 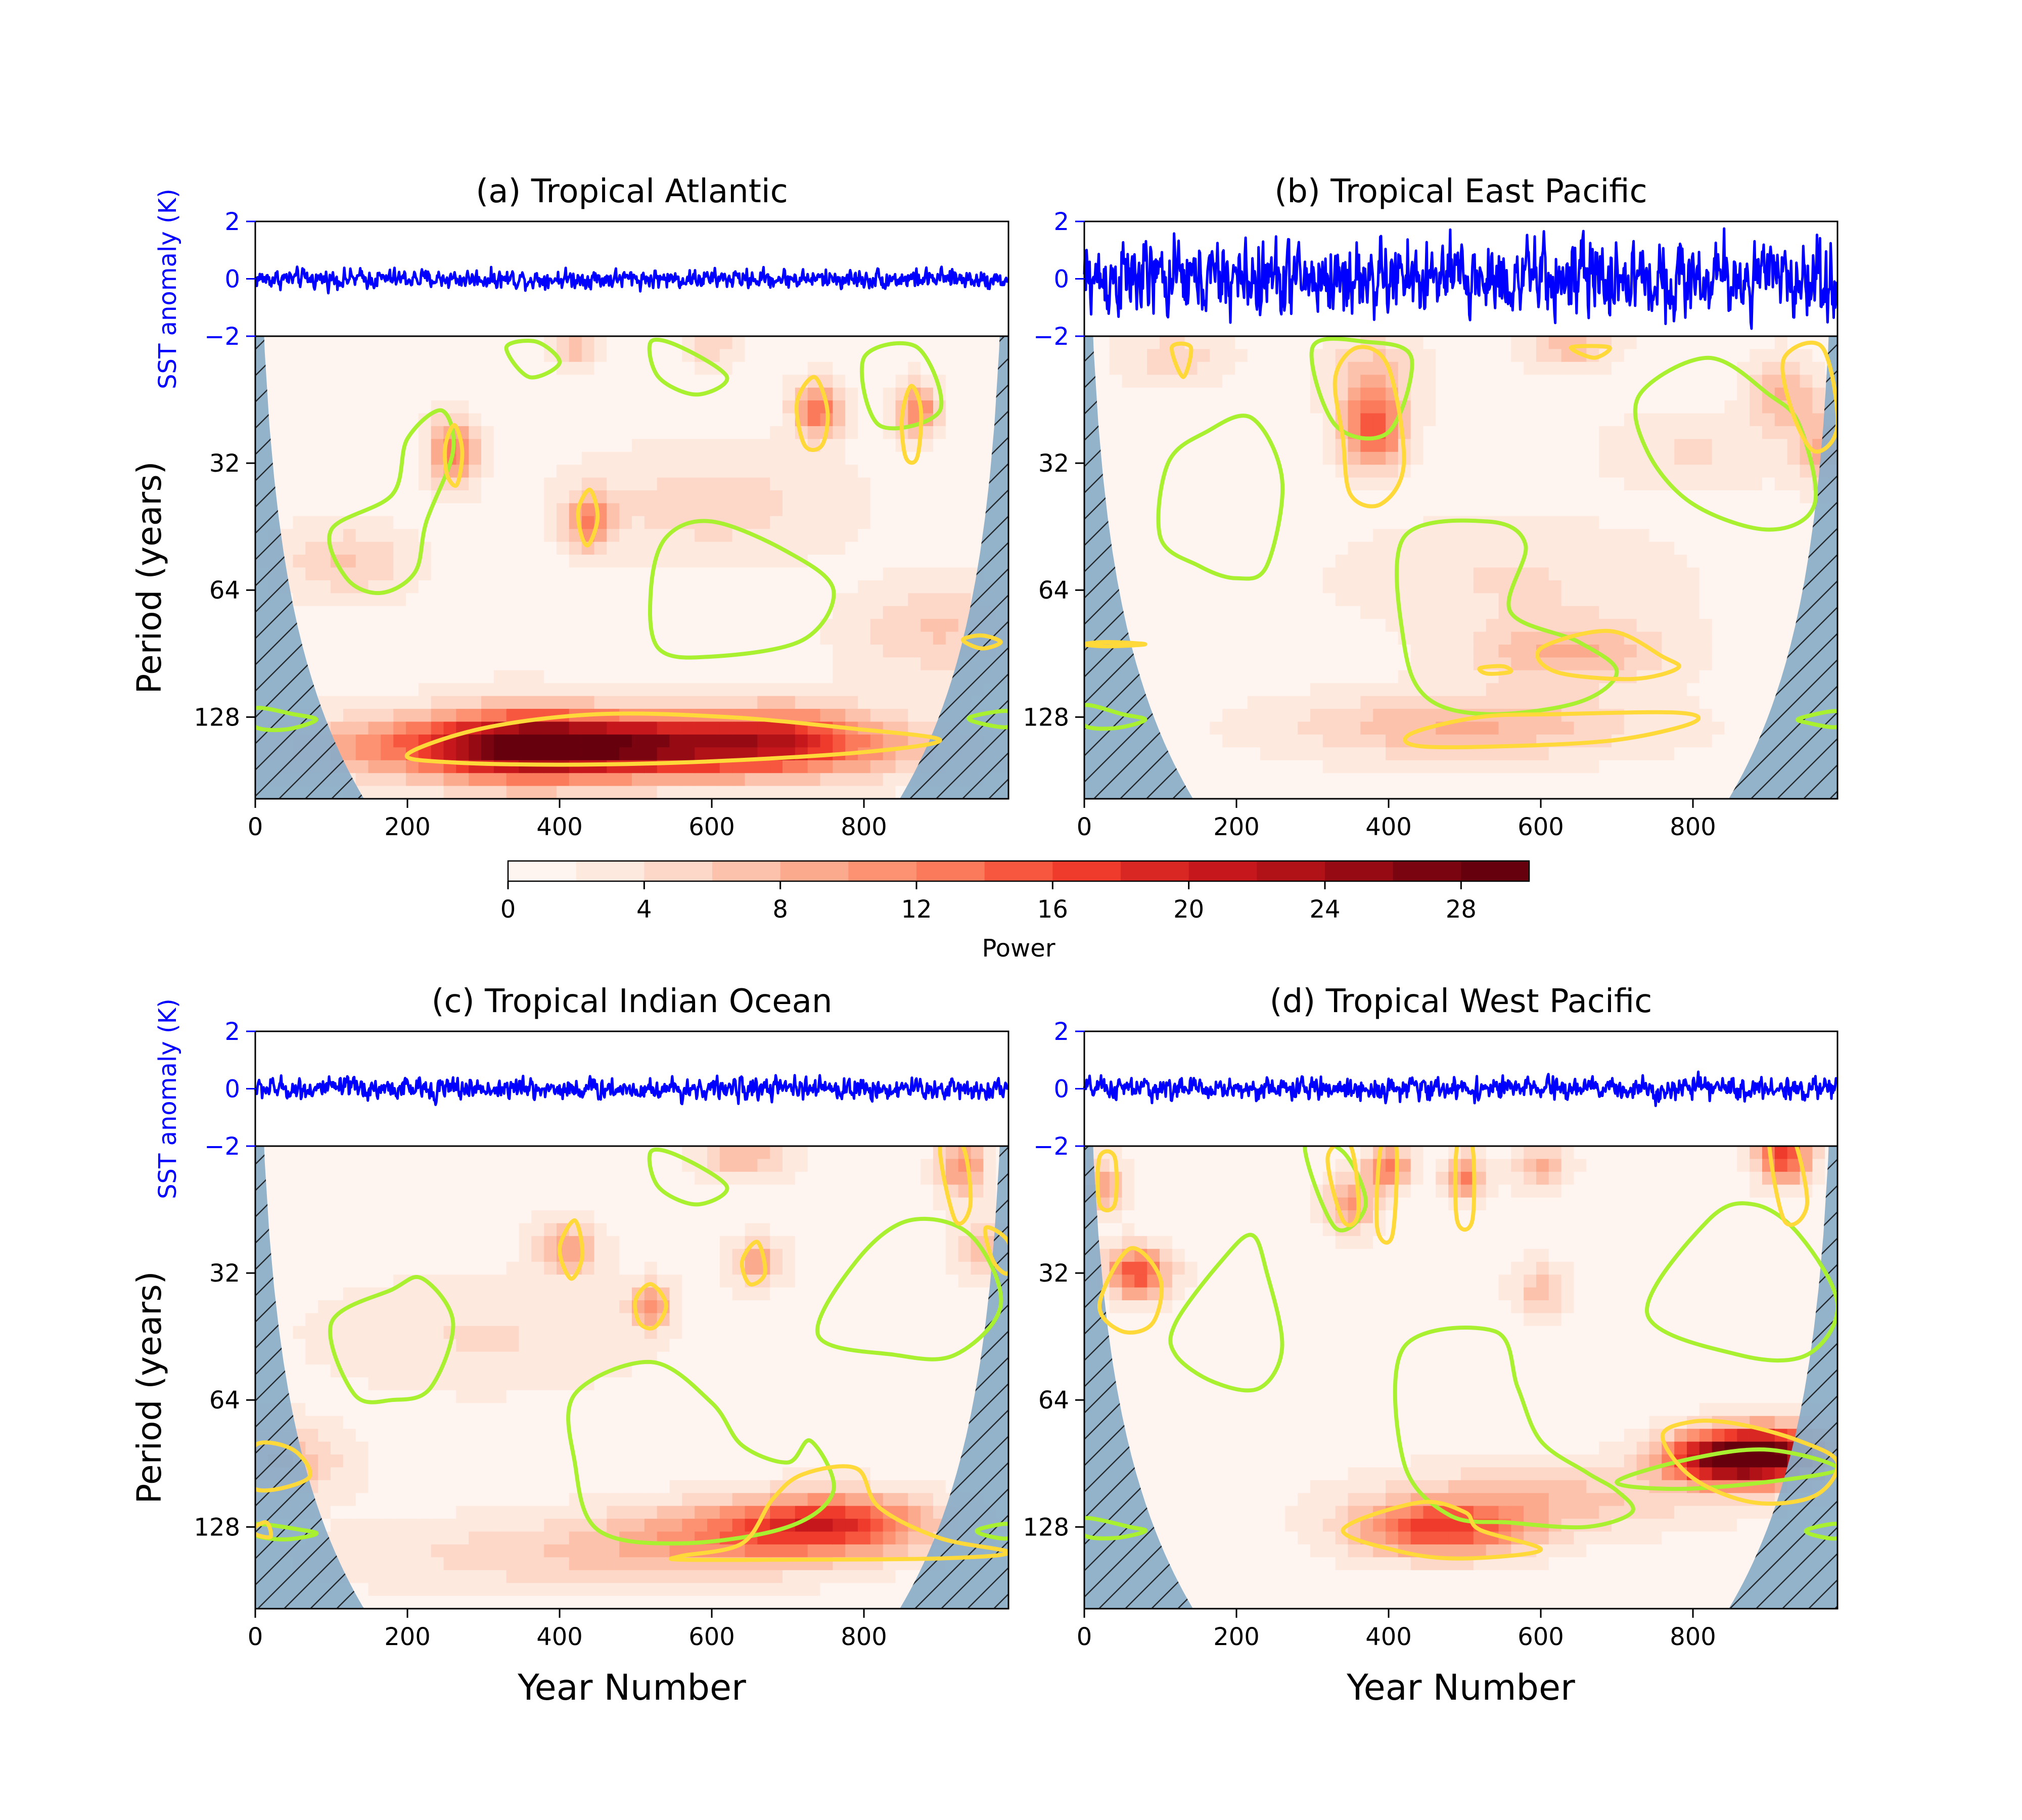 What do you see at coordinates (988, 902) in the screenshot?
I see `colorbar-ticks: 0 4 8 12 16 20 24 28` at bounding box center [988, 902].